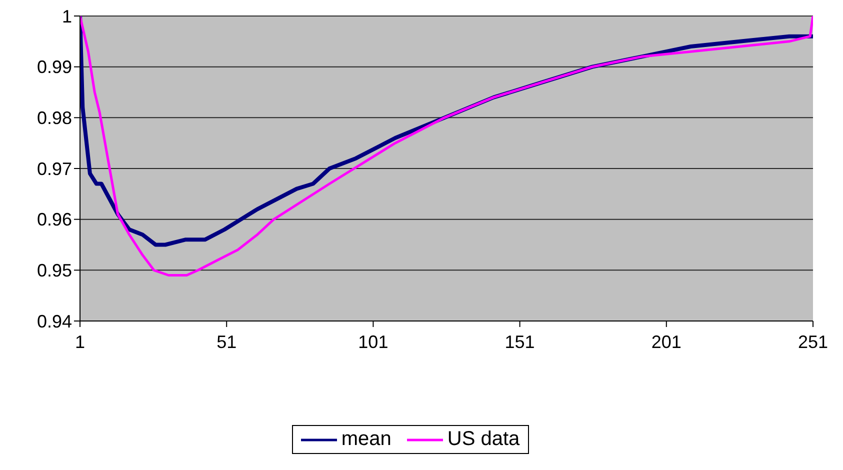 The height and width of the screenshot is (470, 843). Describe the element at coordinates (54, 220) in the screenshot. I see `y-tick-label: 0.96` at that location.